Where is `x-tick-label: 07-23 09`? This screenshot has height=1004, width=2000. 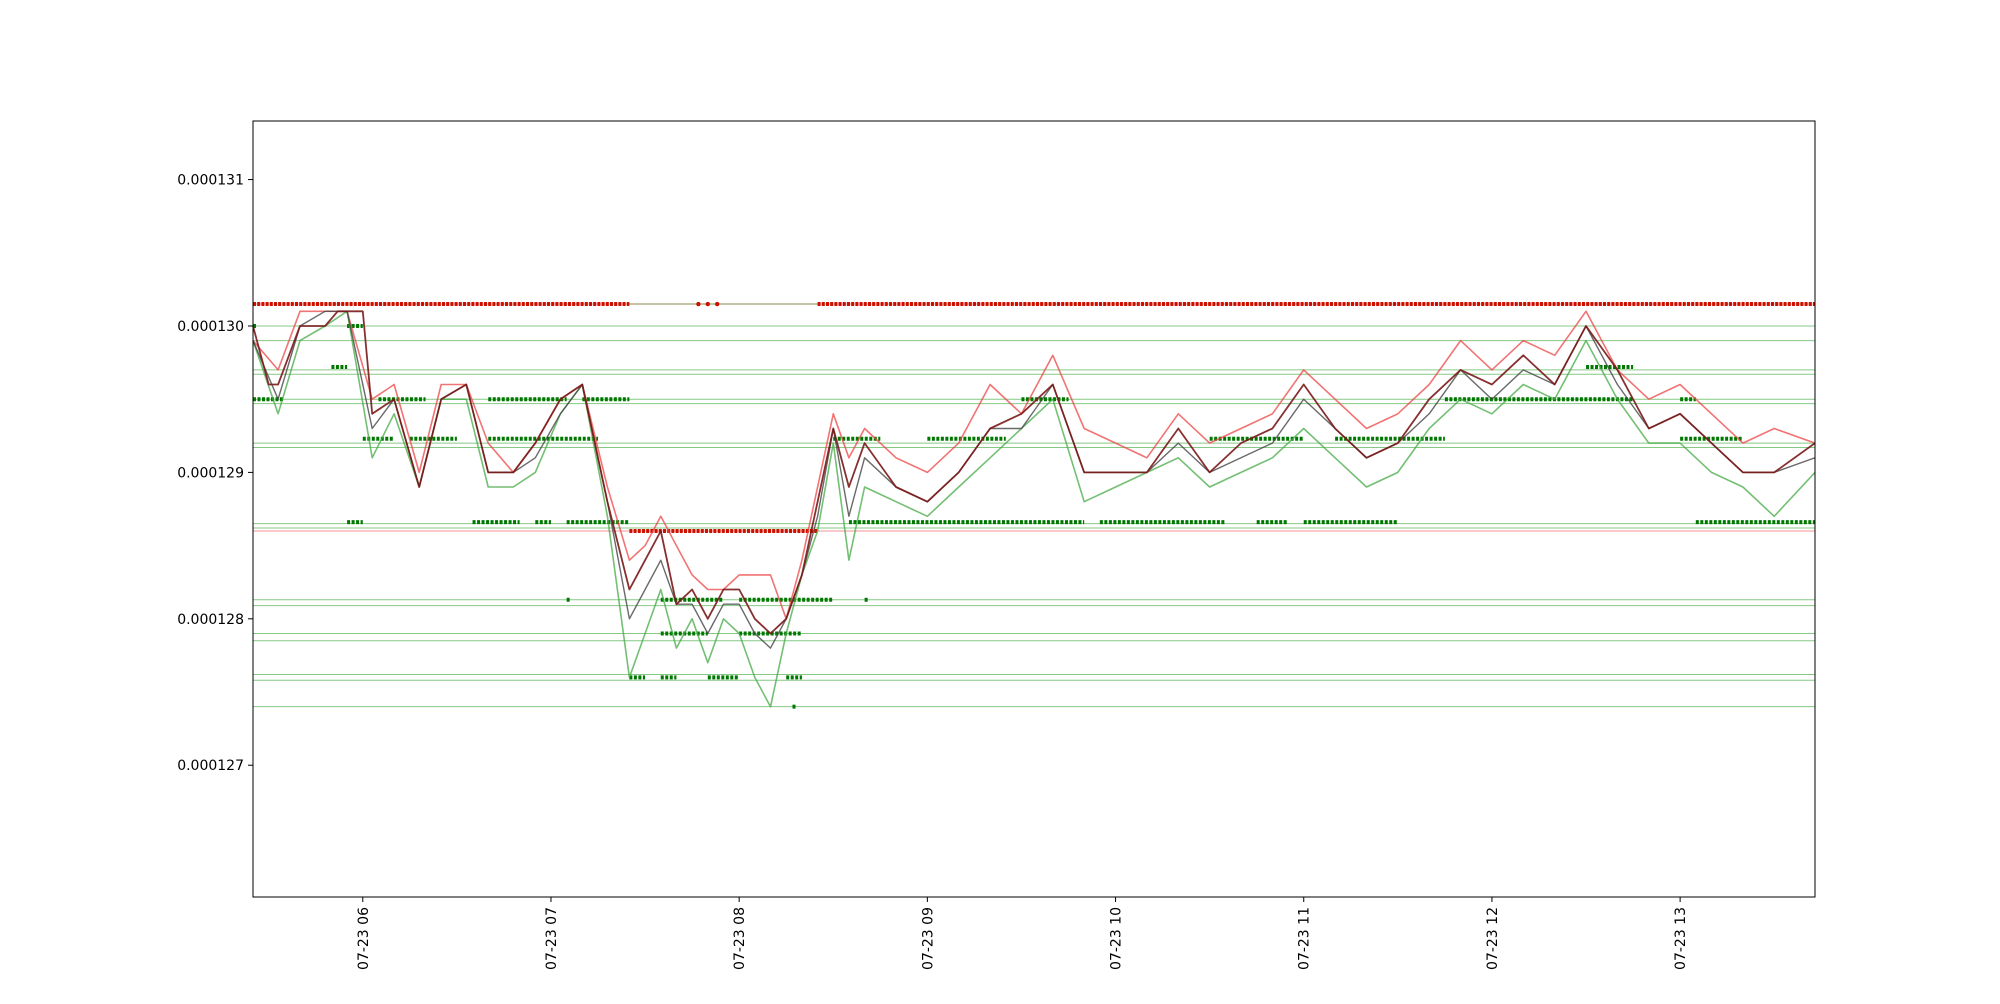 x-tick-label: 07-23 09 is located at coordinates (928, 938).